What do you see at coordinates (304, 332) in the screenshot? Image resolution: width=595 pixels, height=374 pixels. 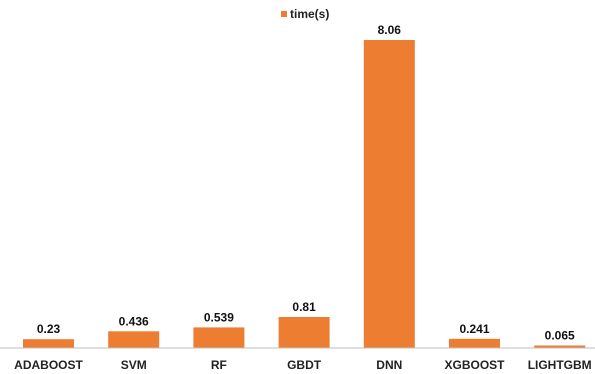 I see `bar-gbdt` at bounding box center [304, 332].